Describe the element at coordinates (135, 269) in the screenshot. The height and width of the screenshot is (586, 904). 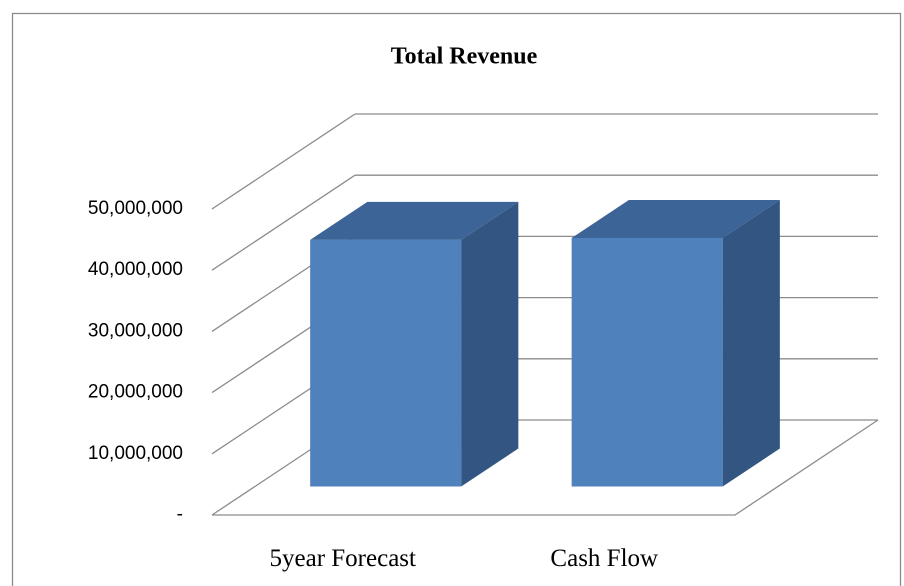
I see `y-tick-label: 40,000,000` at that location.